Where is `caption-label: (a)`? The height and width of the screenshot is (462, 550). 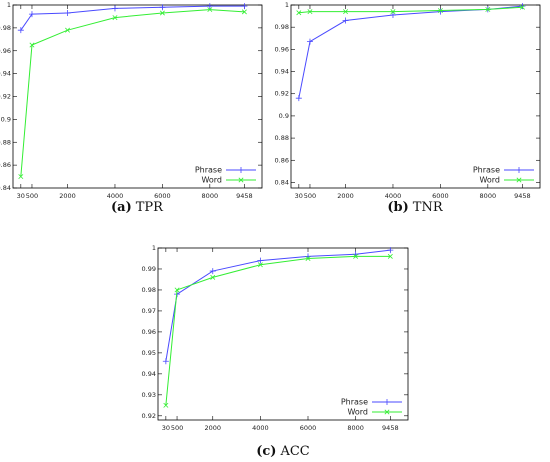 caption-label: (a) is located at coordinates (121, 207).